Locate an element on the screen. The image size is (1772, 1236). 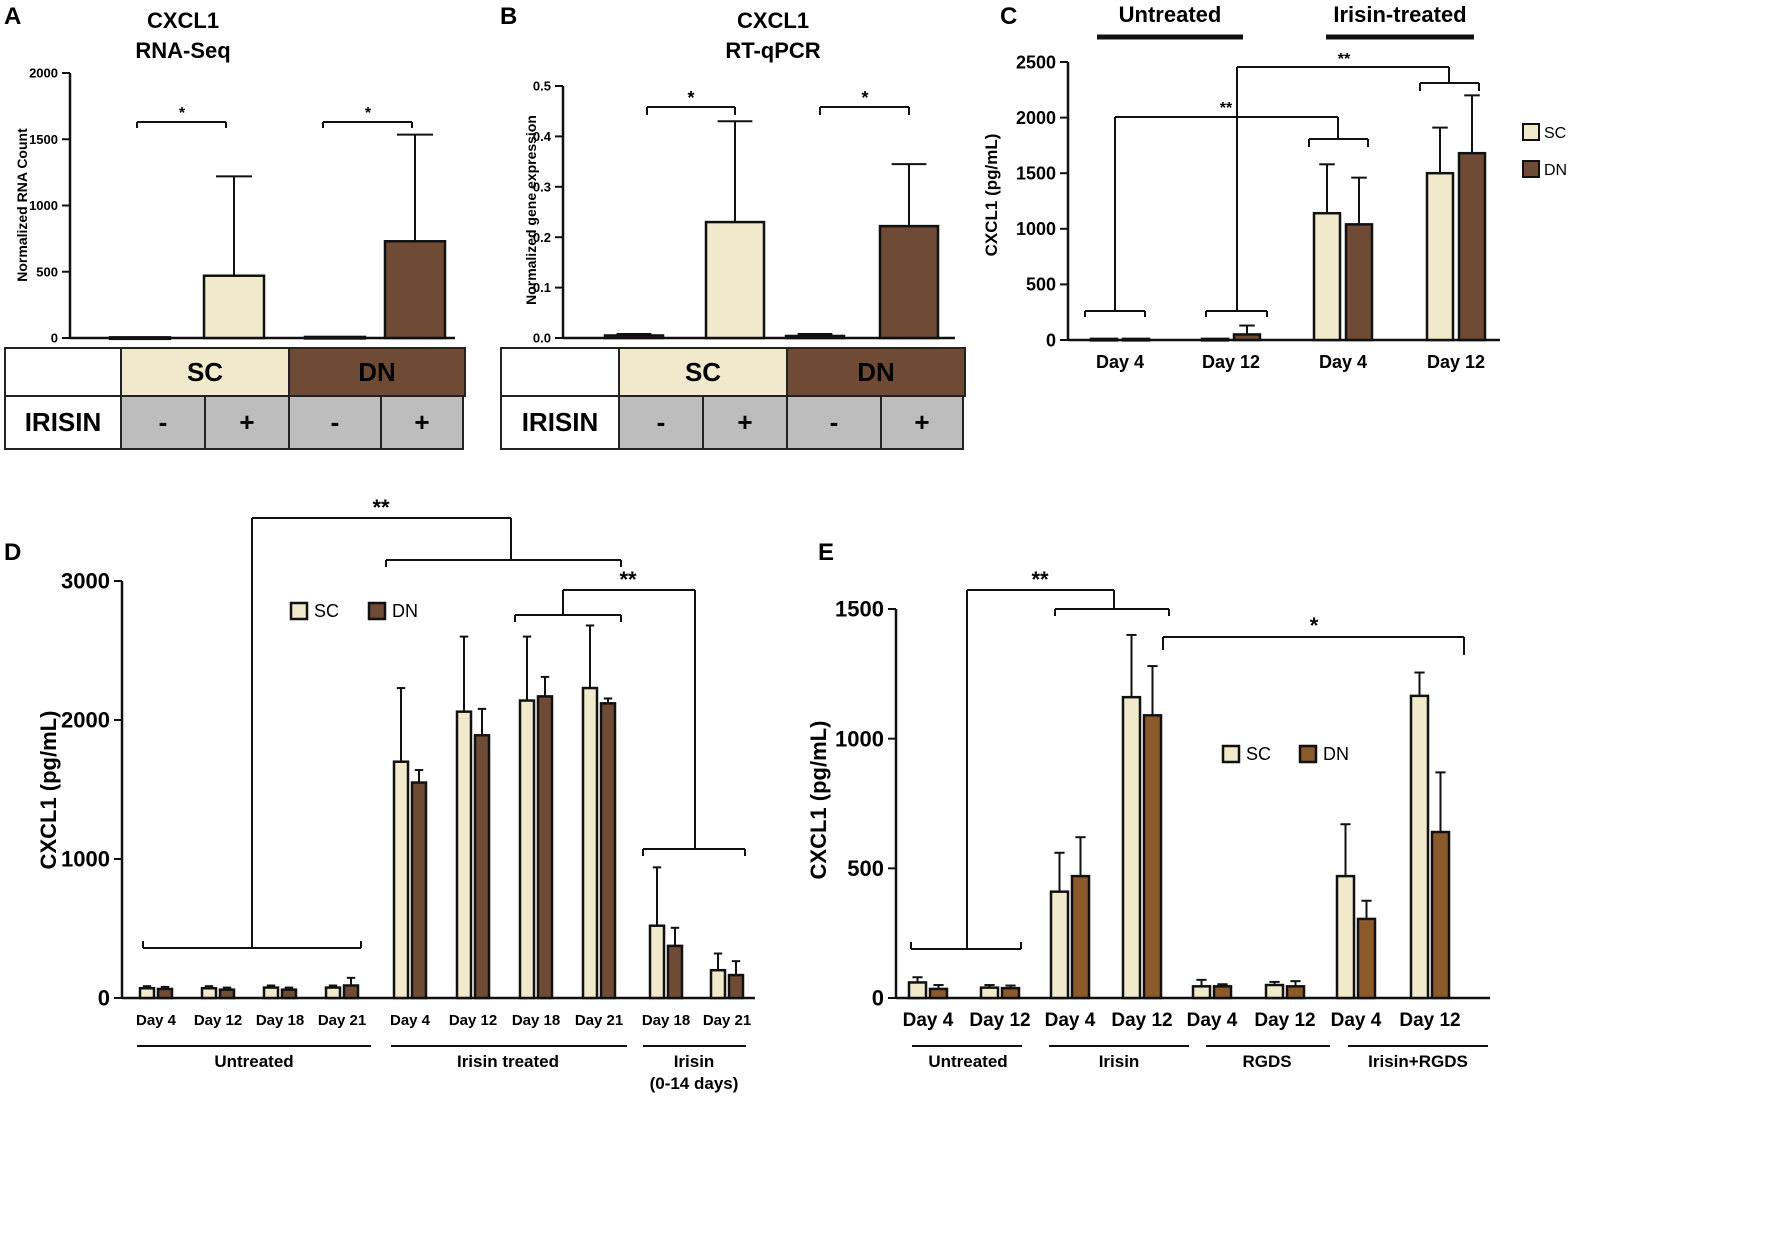
panel-c-header-untreated: Untreated is located at coordinates (1170, 14).